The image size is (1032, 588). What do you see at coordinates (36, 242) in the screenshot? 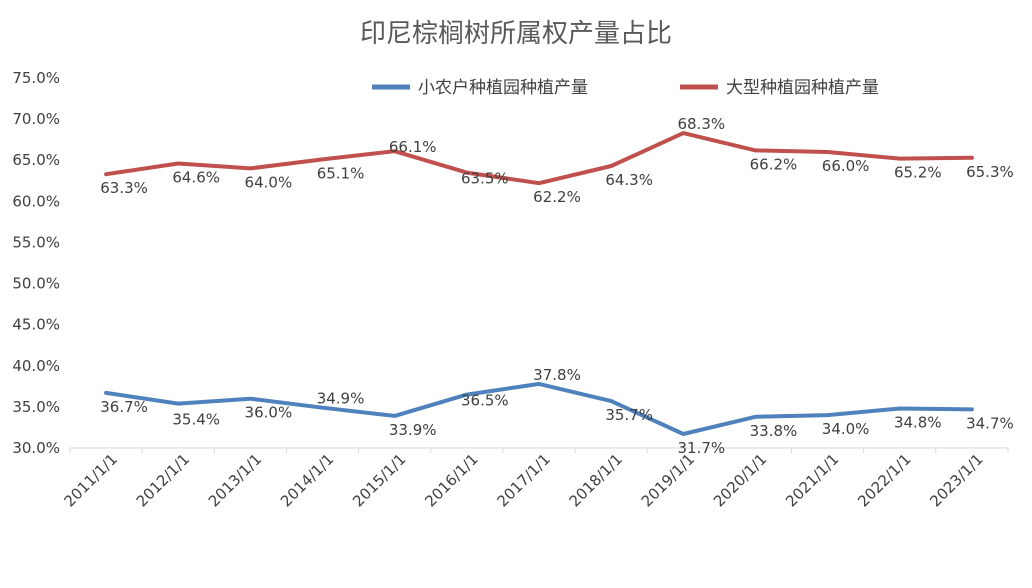
I see `y-tick-label: 55.0%` at bounding box center [36, 242].